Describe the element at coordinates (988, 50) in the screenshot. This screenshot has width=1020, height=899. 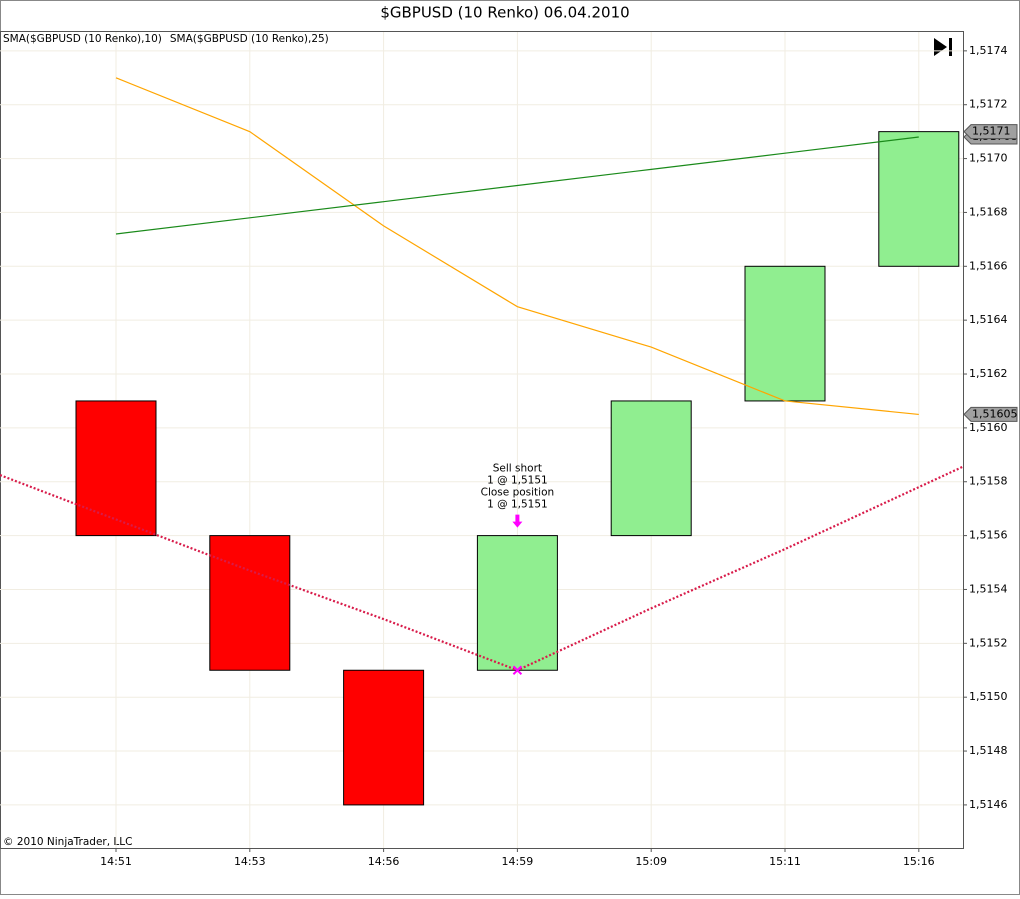
I see `y-tick-label: 1,5174` at that location.